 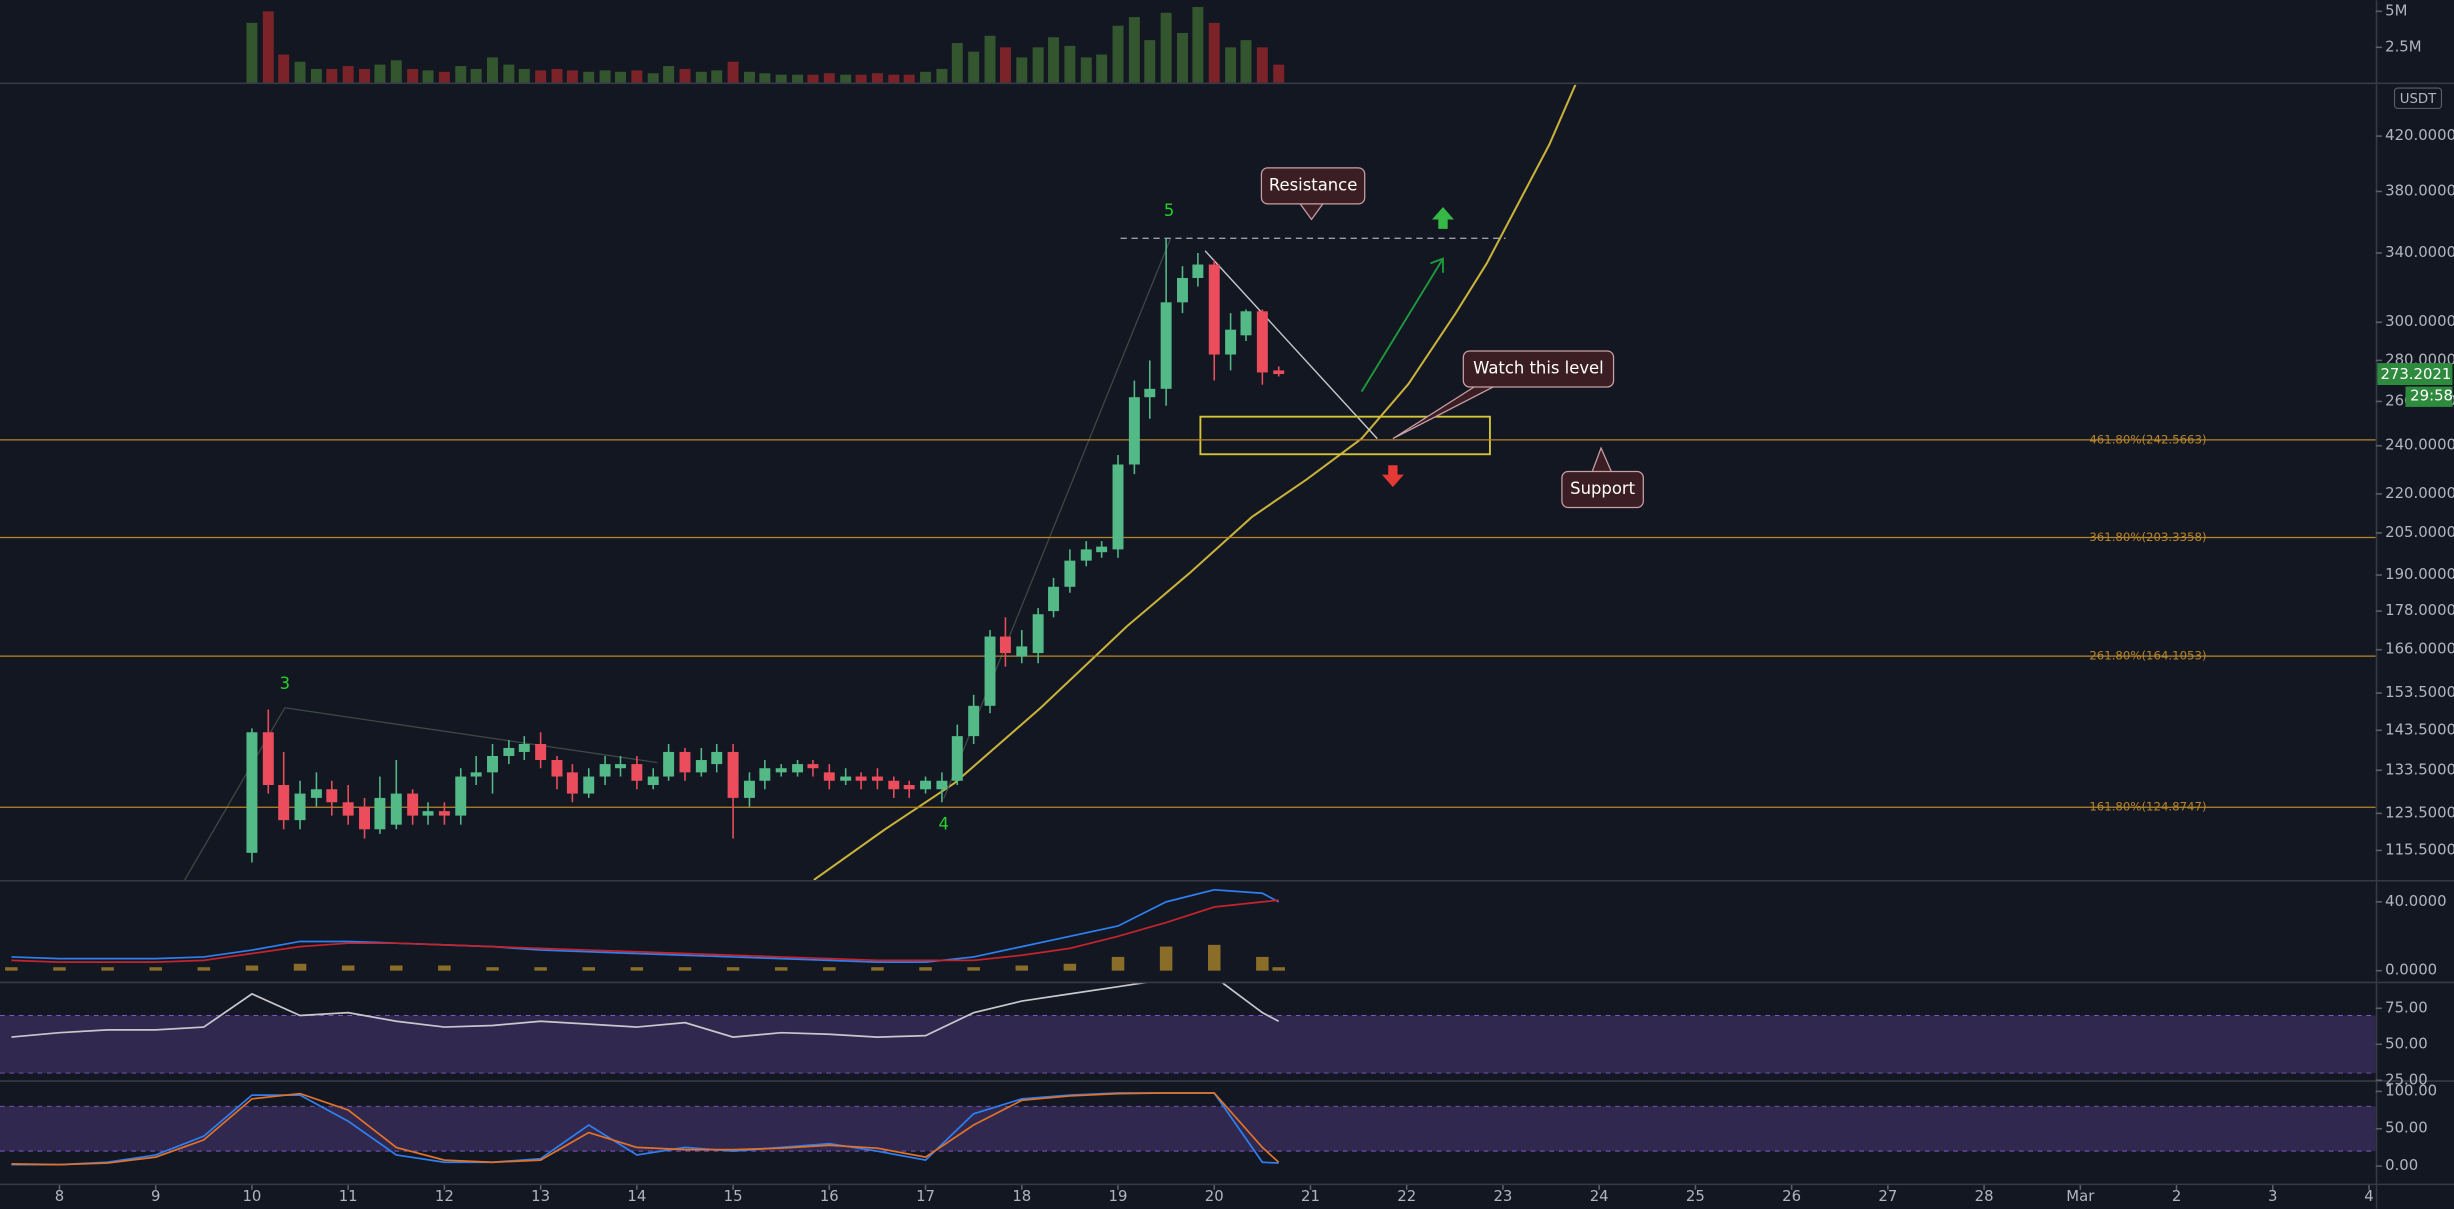 What do you see at coordinates (2396, 10) in the screenshot?
I see `volume-tick-label: 5M` at bounding box center [2396, 10].